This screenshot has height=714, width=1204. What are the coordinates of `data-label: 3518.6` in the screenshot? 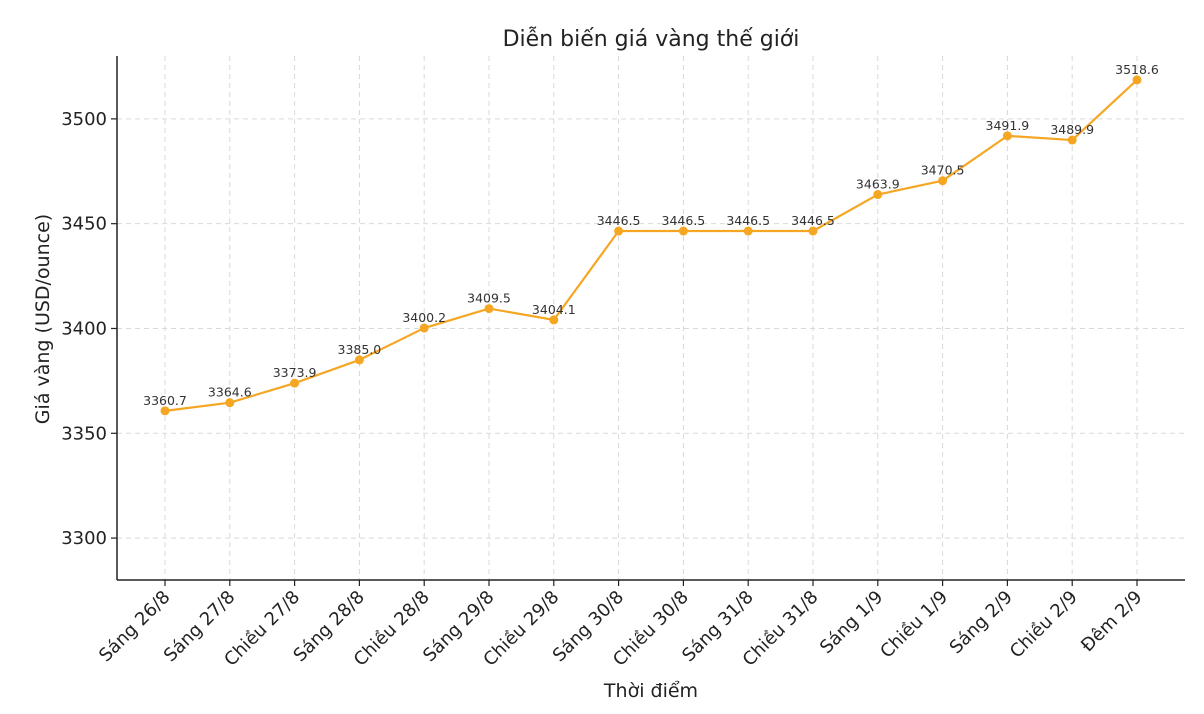 It's located at (1137, 69).